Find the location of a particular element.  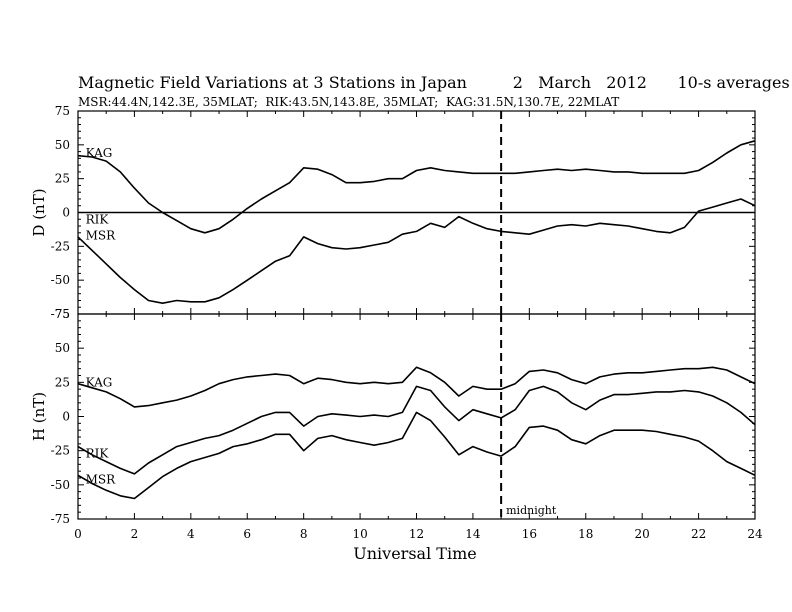

x-tick-label: 24 is located at coordinates (755, 534).